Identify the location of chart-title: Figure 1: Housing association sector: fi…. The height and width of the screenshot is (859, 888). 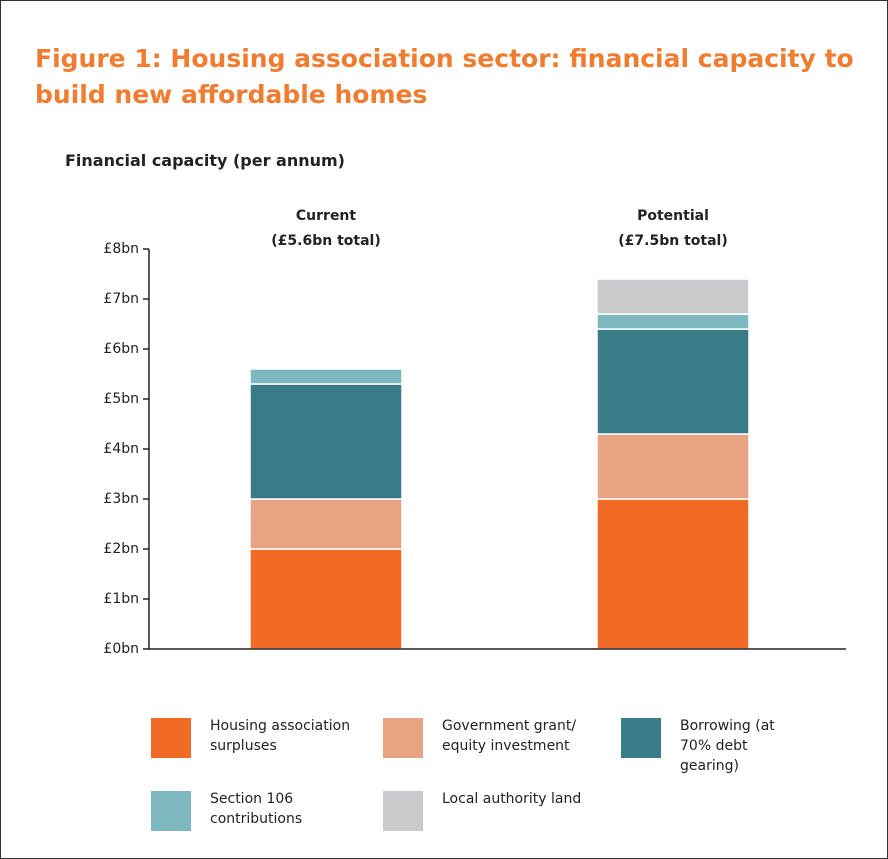
(444, 76).